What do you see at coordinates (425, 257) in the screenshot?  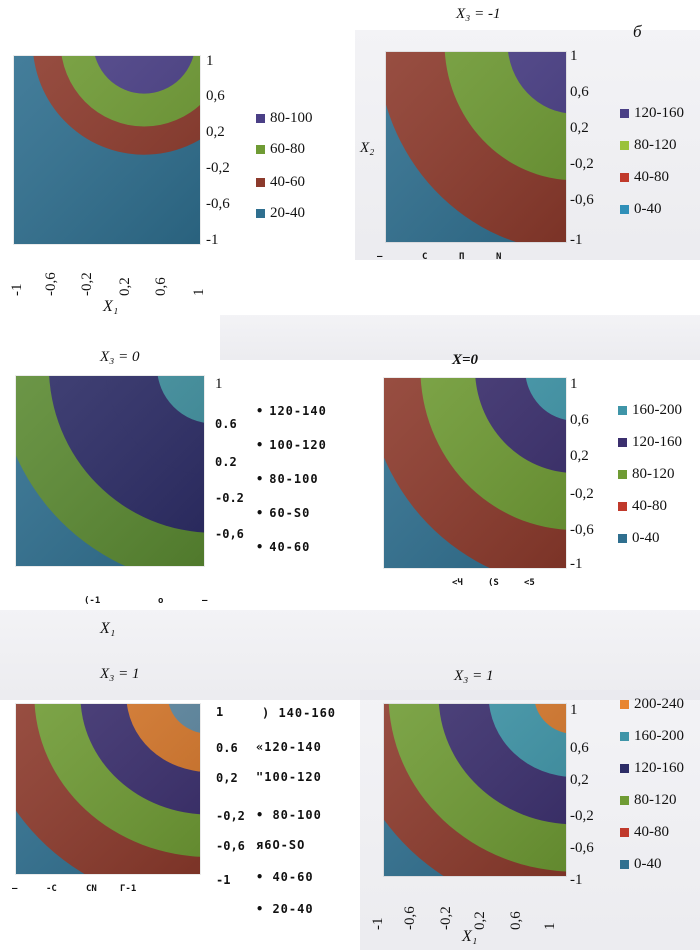 I see `x-tick-label: C` at bounding box center [425, 257].